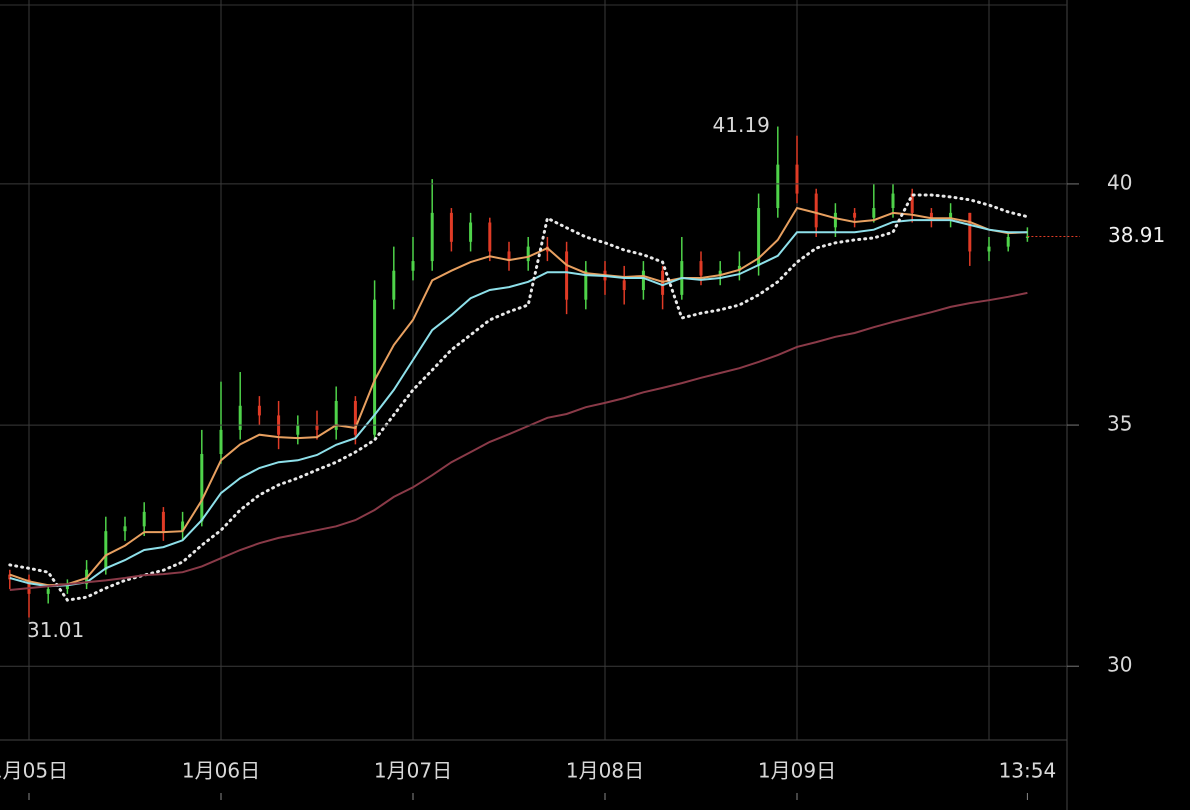  I want to click on last-price-label: 38.91, so click(1136, 235).